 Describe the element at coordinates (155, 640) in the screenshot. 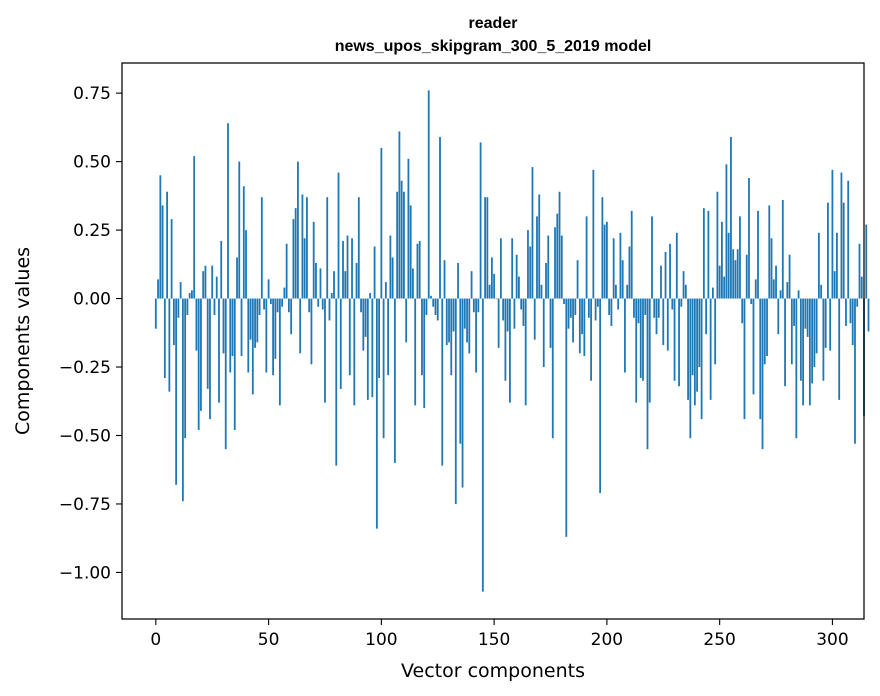

I see `x-tick-label-0: 0` at that location.